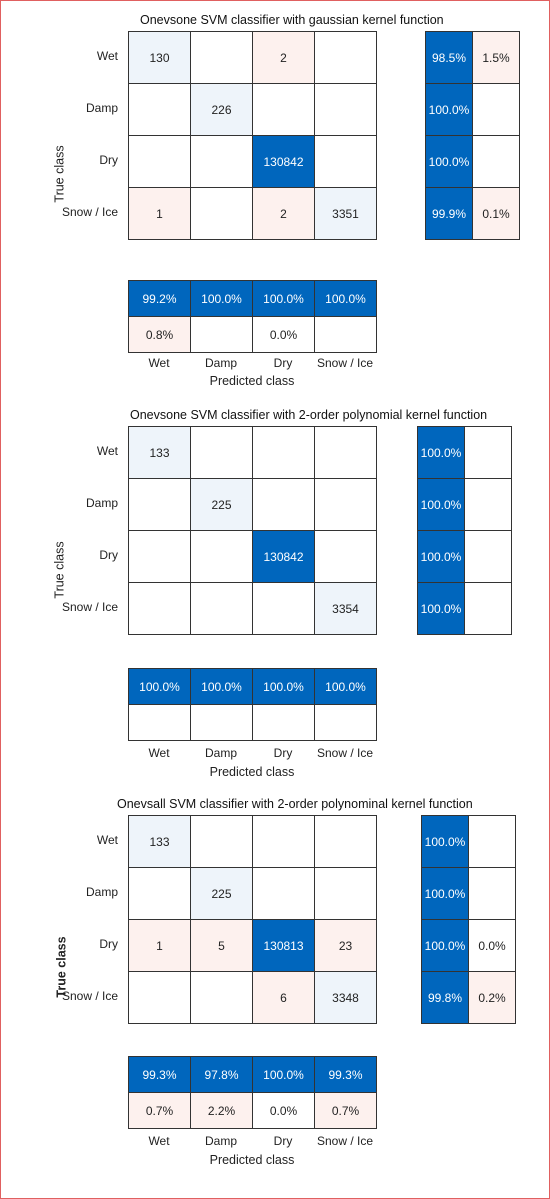 Image resolution: width=550 pixels, height=1199 pixels. Describe the element at coordinates (159, 57) in the screenshot. I see `matrix-cell: 130` at that location.